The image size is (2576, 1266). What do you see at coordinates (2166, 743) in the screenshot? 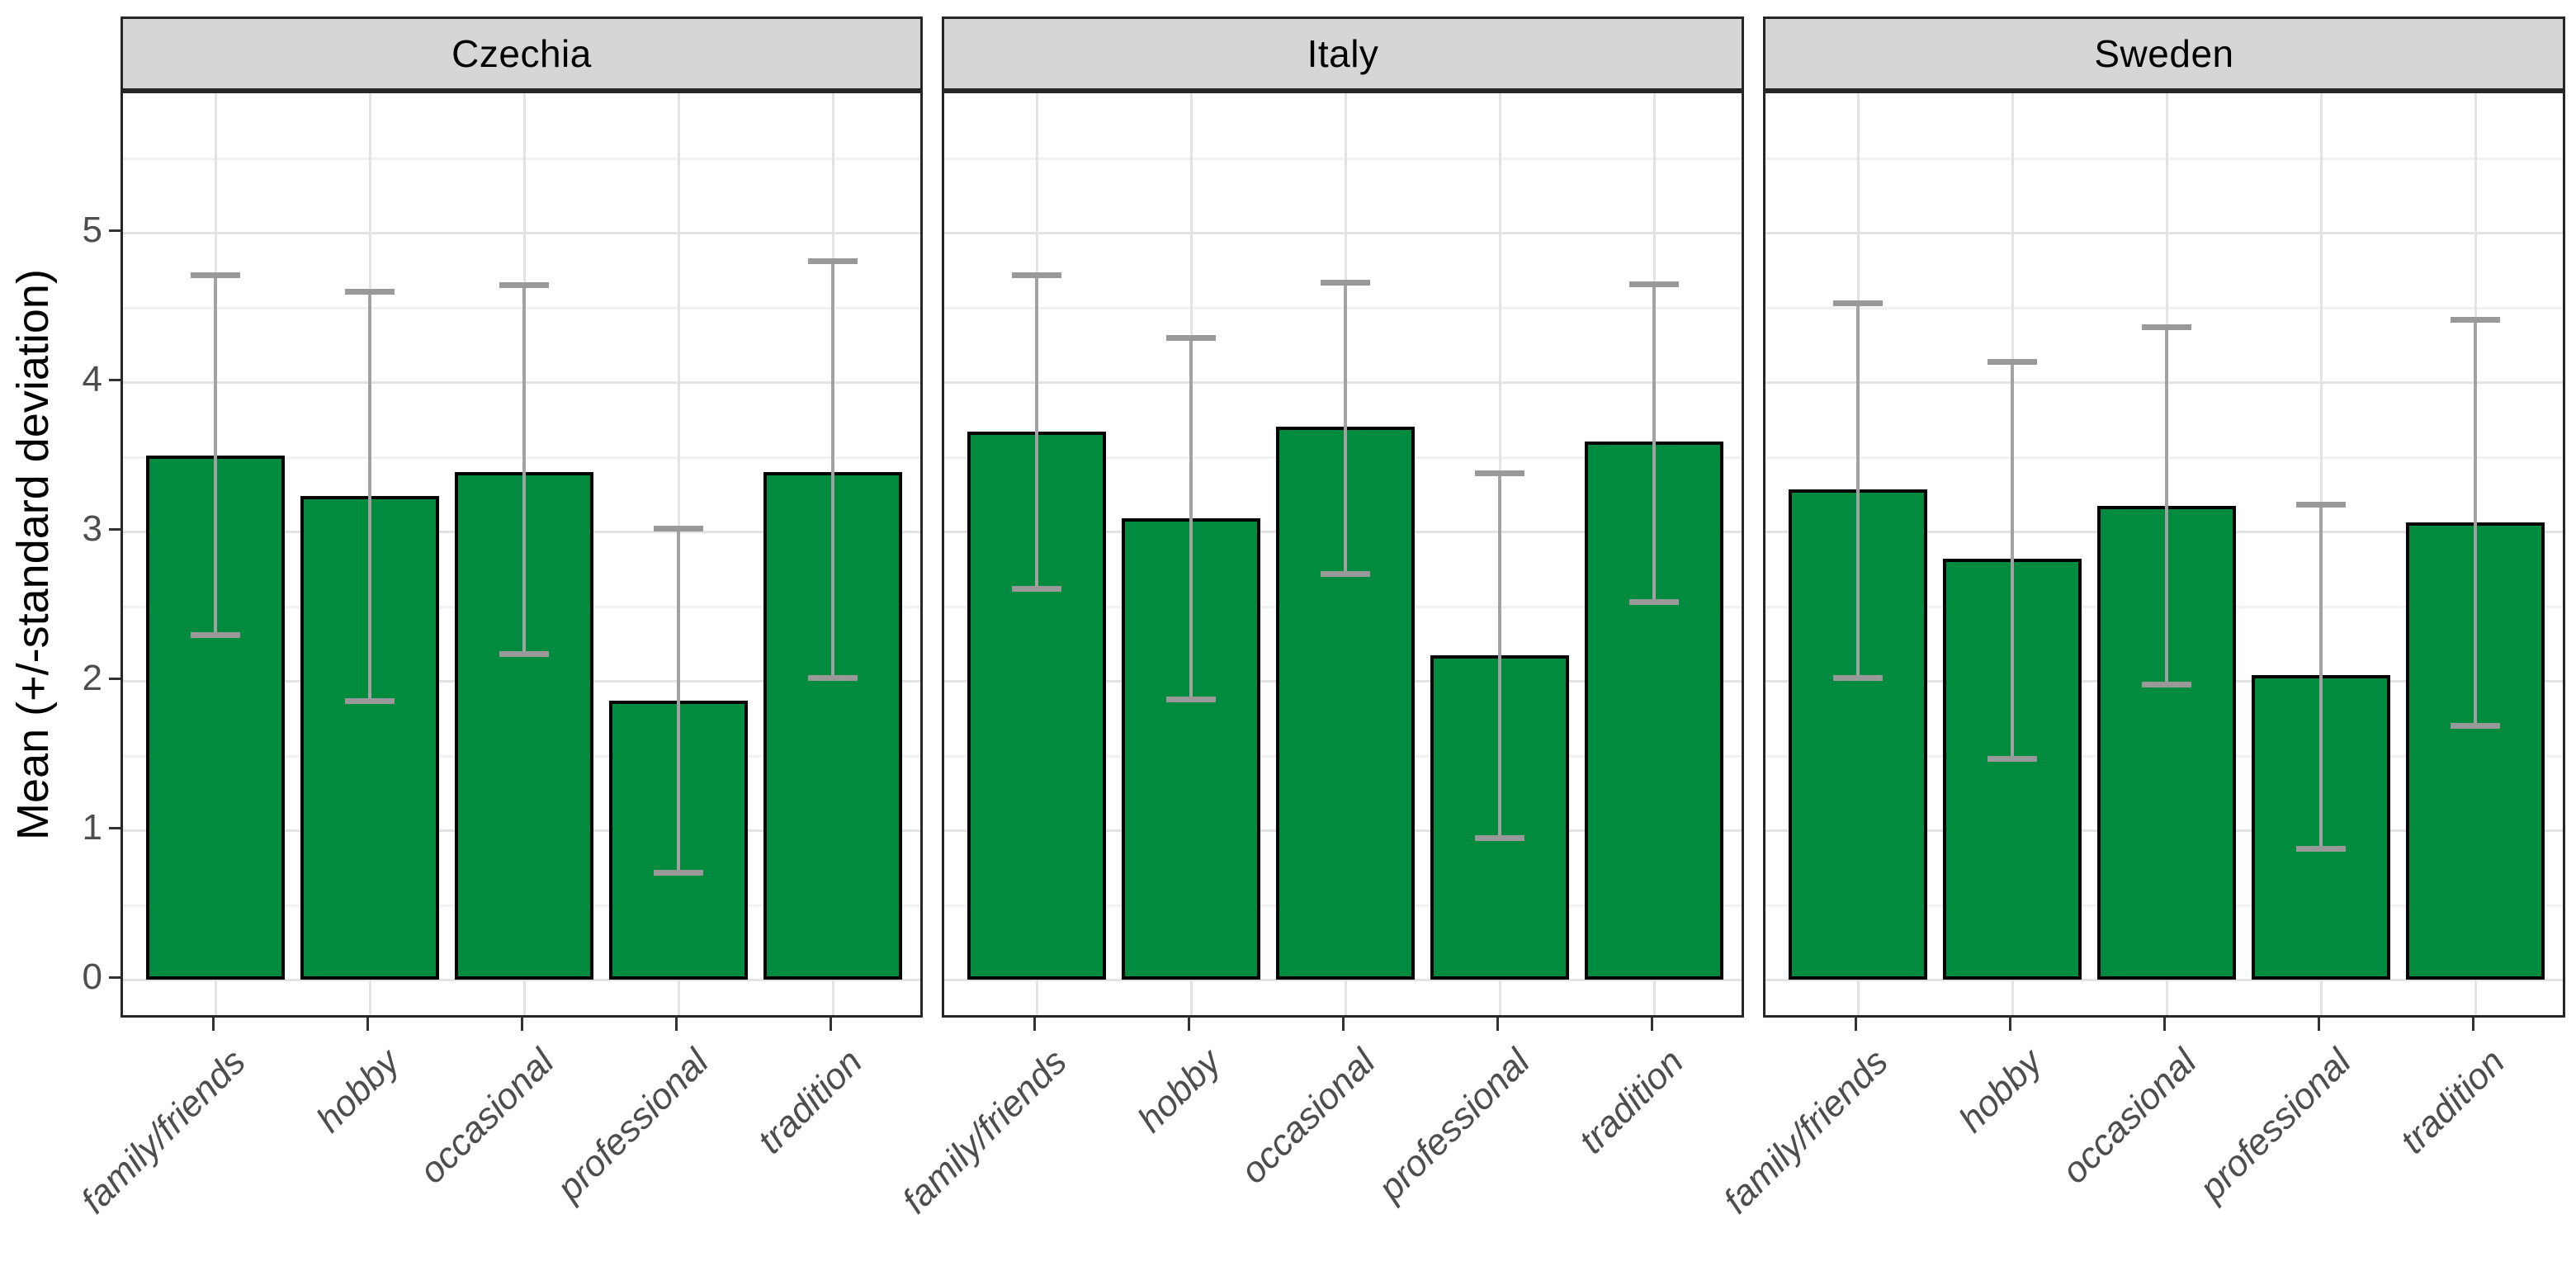
I see `bar-sweden-occasional` at bounding box center [2166, 743].